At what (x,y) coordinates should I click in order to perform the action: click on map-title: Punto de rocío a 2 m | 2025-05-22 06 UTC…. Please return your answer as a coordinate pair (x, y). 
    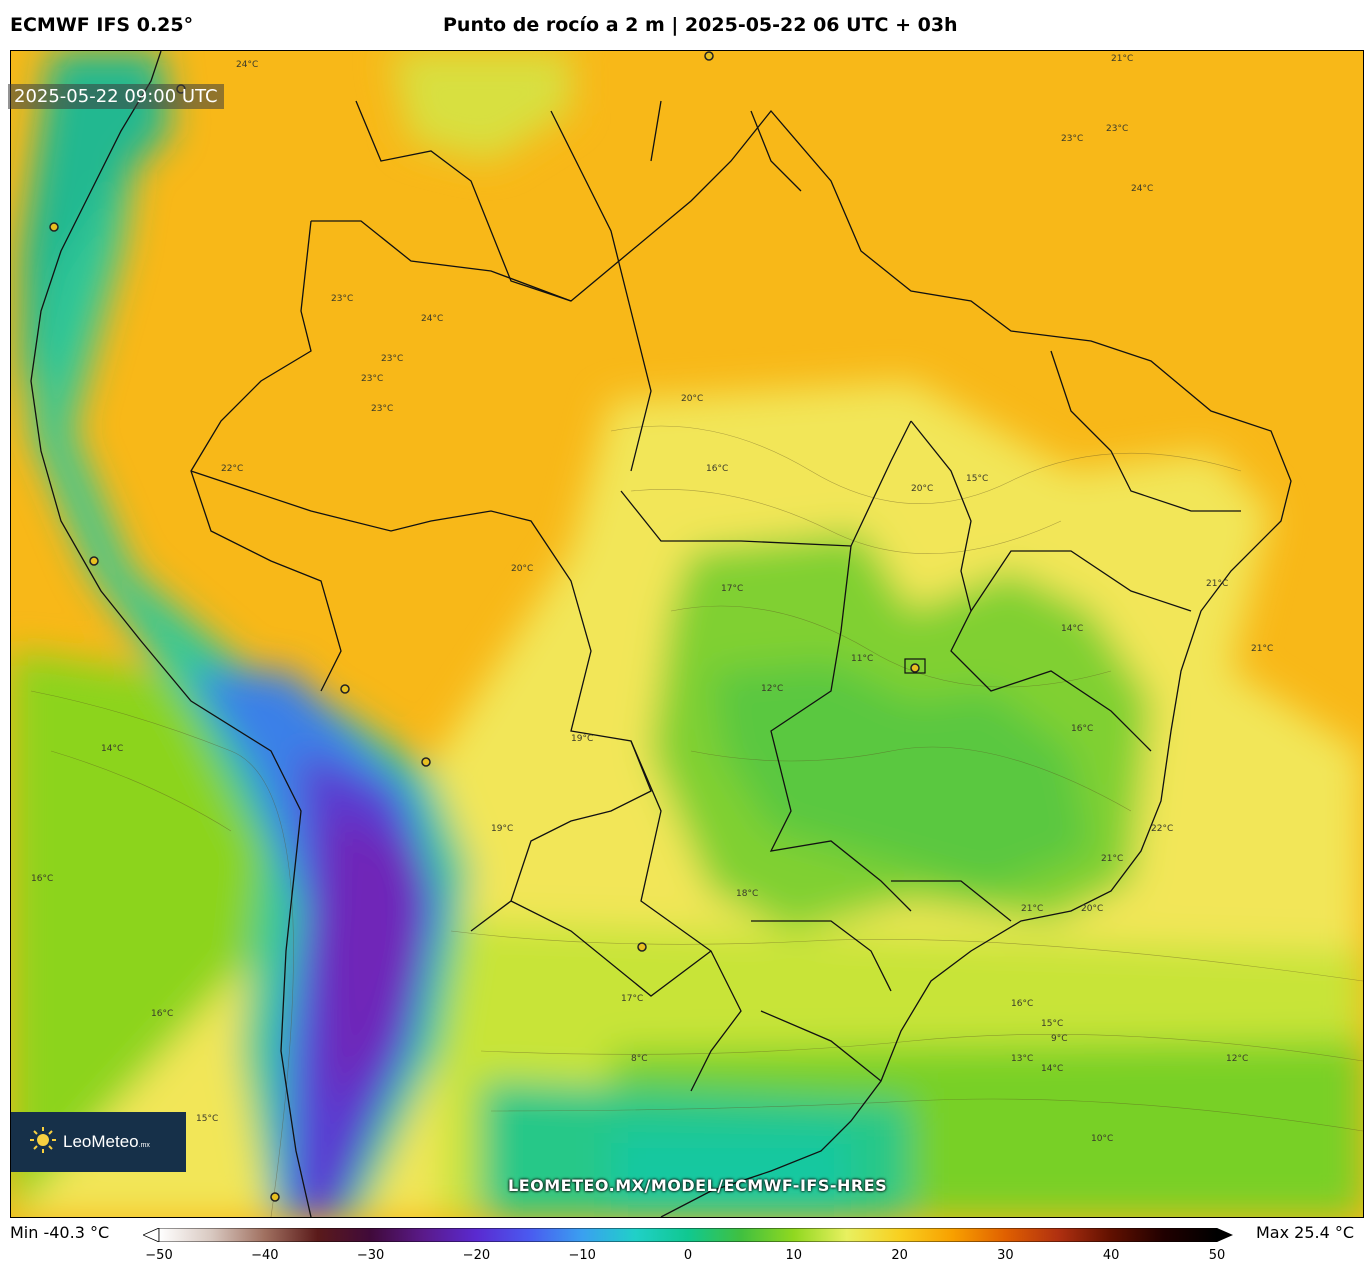
    Looking at the image, I should click on (700, 25).